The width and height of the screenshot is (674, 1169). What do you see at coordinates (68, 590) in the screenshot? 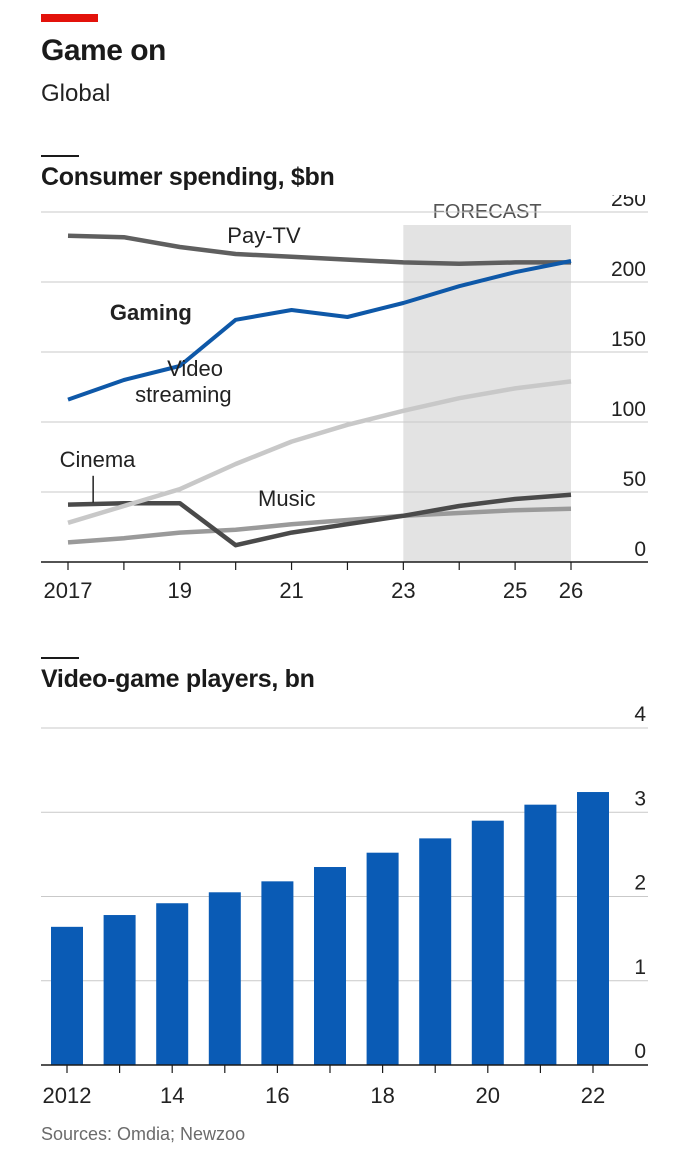
I see `x-tick-label: 2017` at bounding box center [68, 590].